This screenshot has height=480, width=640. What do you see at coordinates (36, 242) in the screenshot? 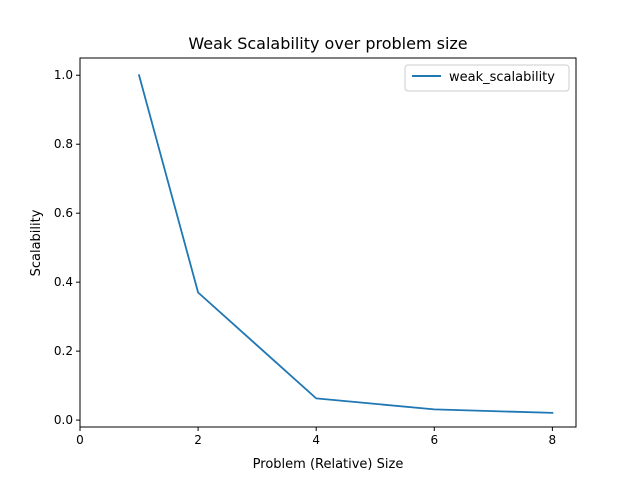
I see `y-axis-label: Scalability` at bounding box center [36, 242].